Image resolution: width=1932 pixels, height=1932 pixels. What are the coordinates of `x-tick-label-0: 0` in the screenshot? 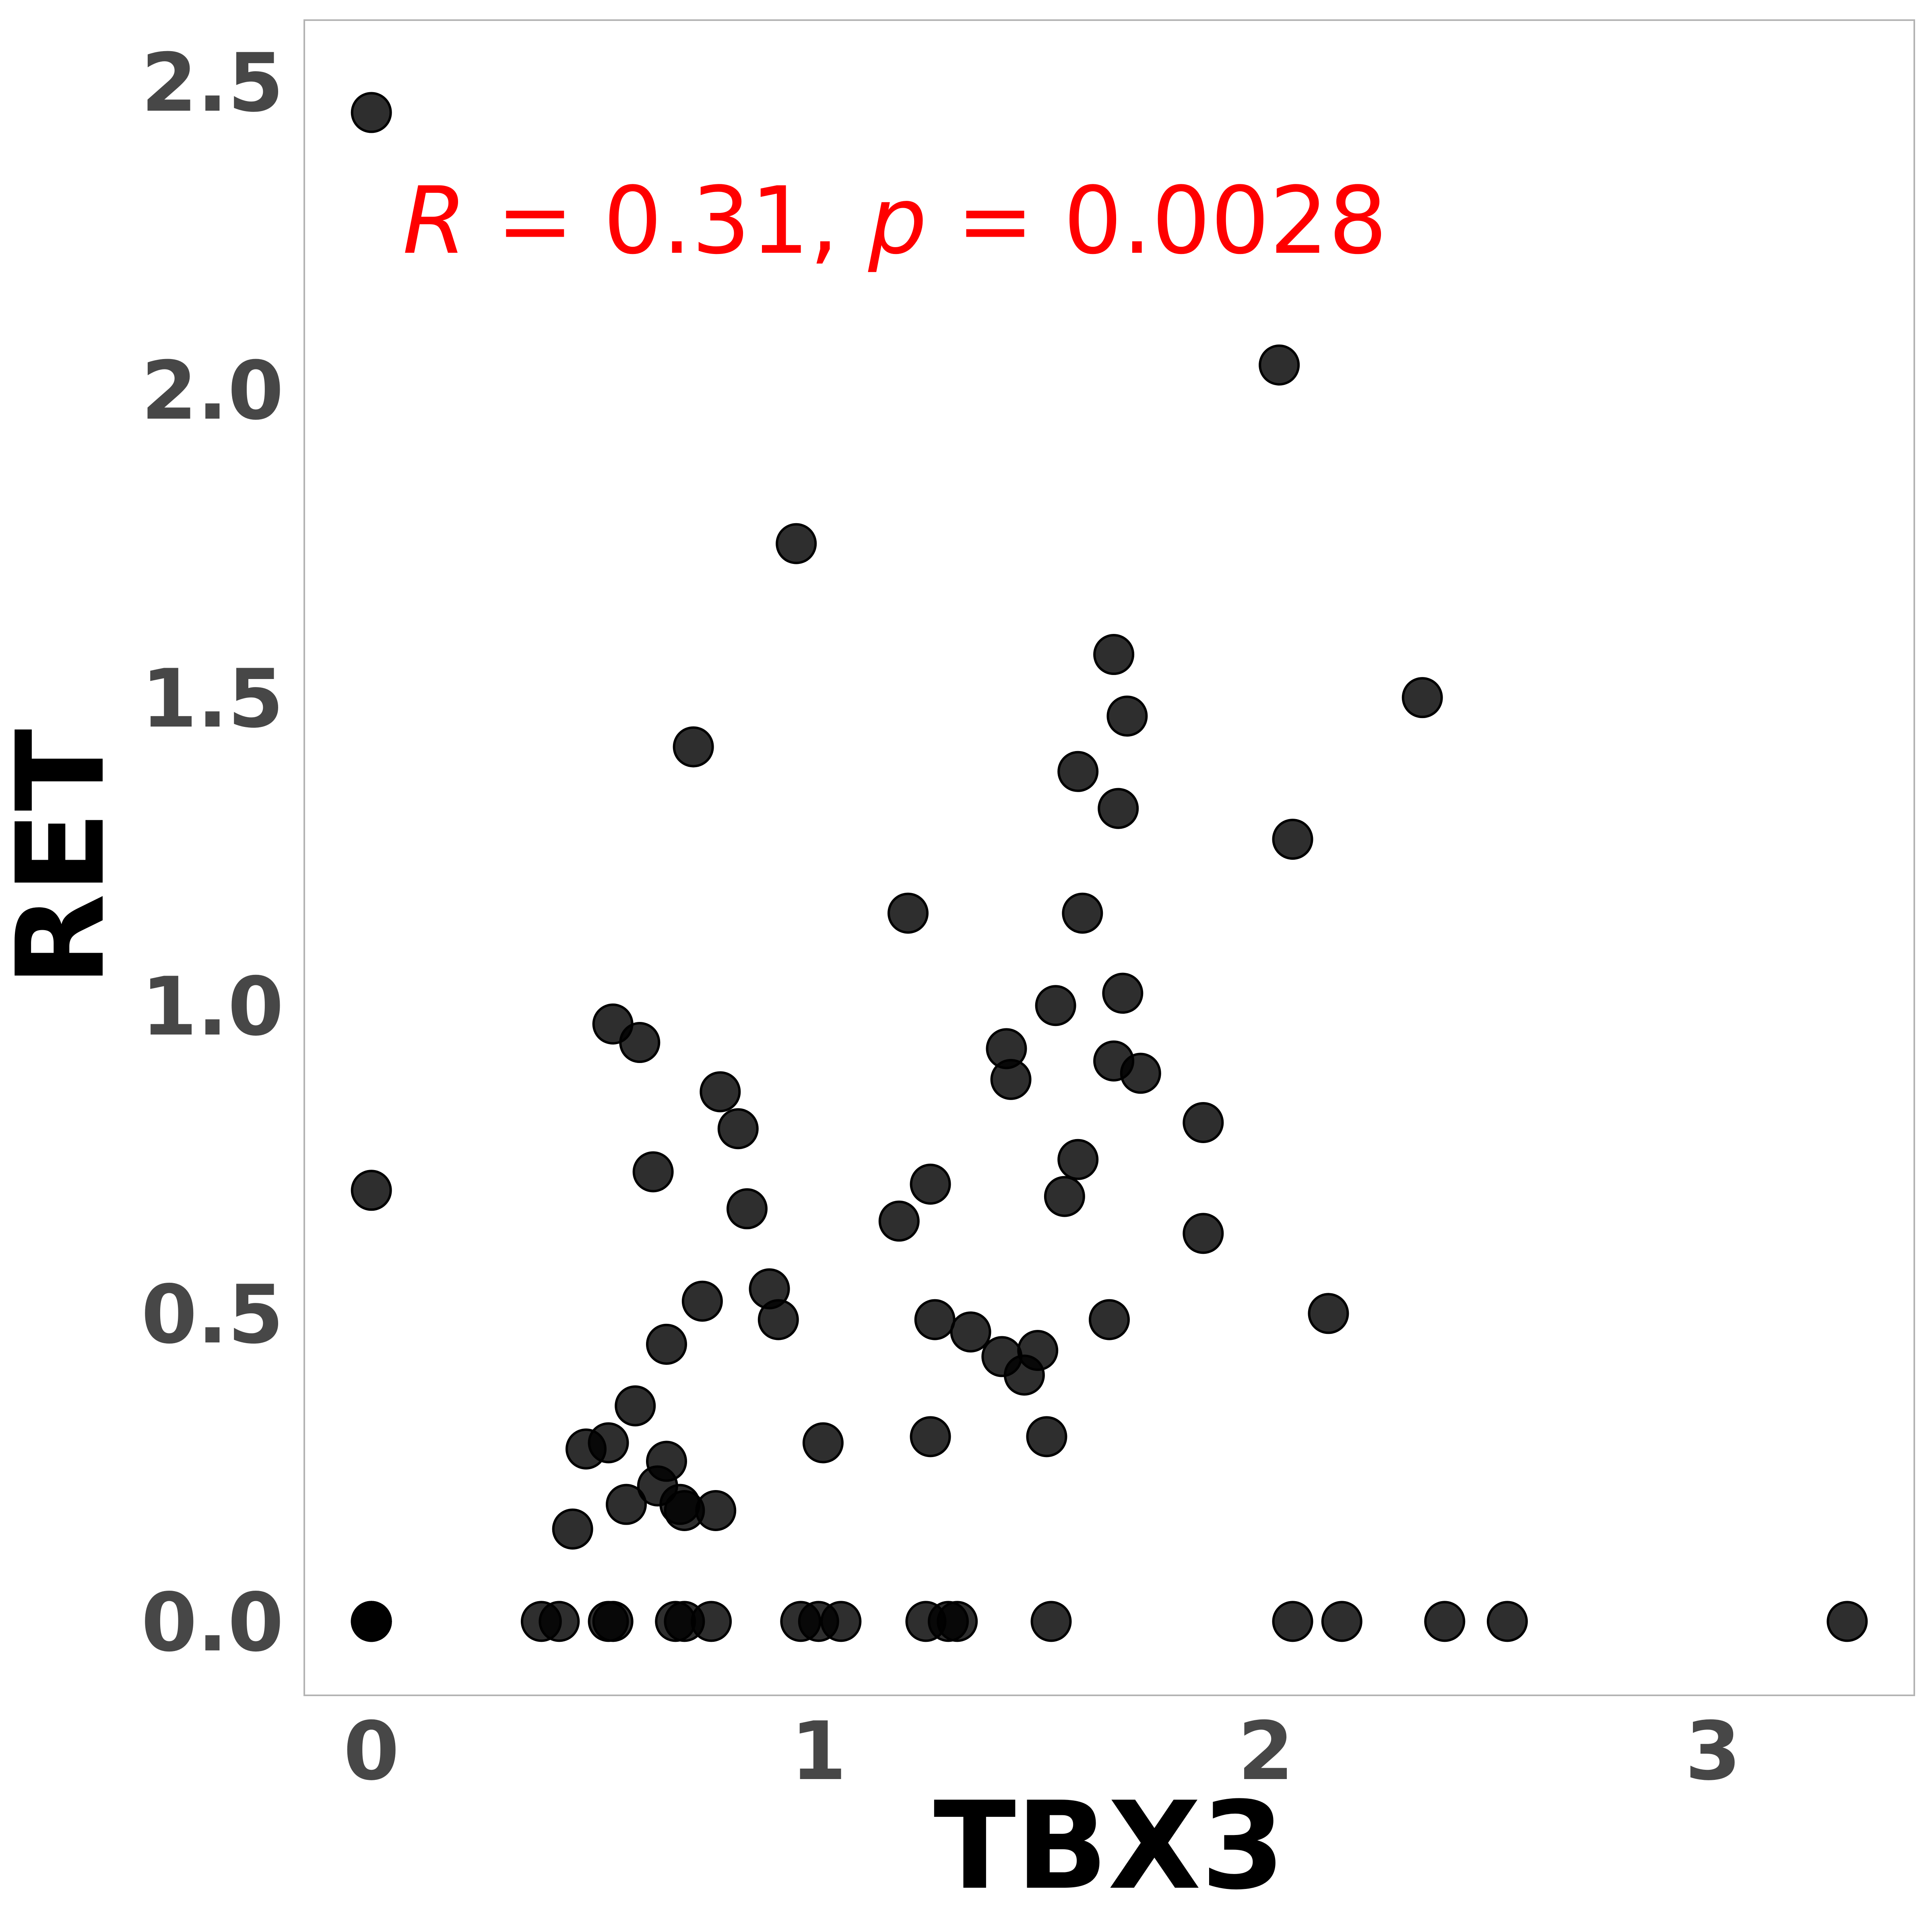 It's located at (371, 1751).